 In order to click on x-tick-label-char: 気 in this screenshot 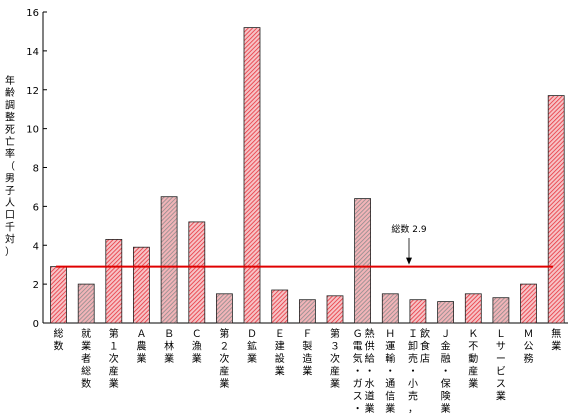, I will do `click(358, 358)`.